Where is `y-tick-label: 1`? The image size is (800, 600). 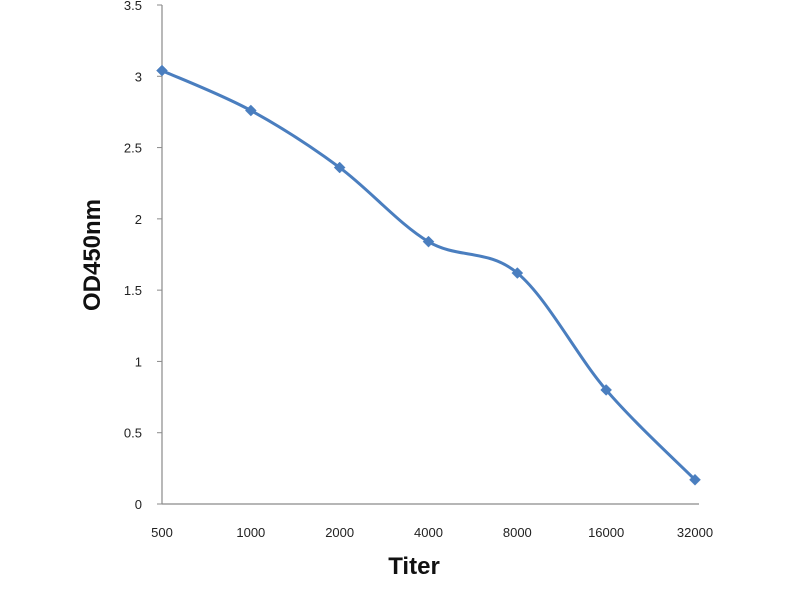
y-tick-label: 1 is located at coordinates (138, 361).